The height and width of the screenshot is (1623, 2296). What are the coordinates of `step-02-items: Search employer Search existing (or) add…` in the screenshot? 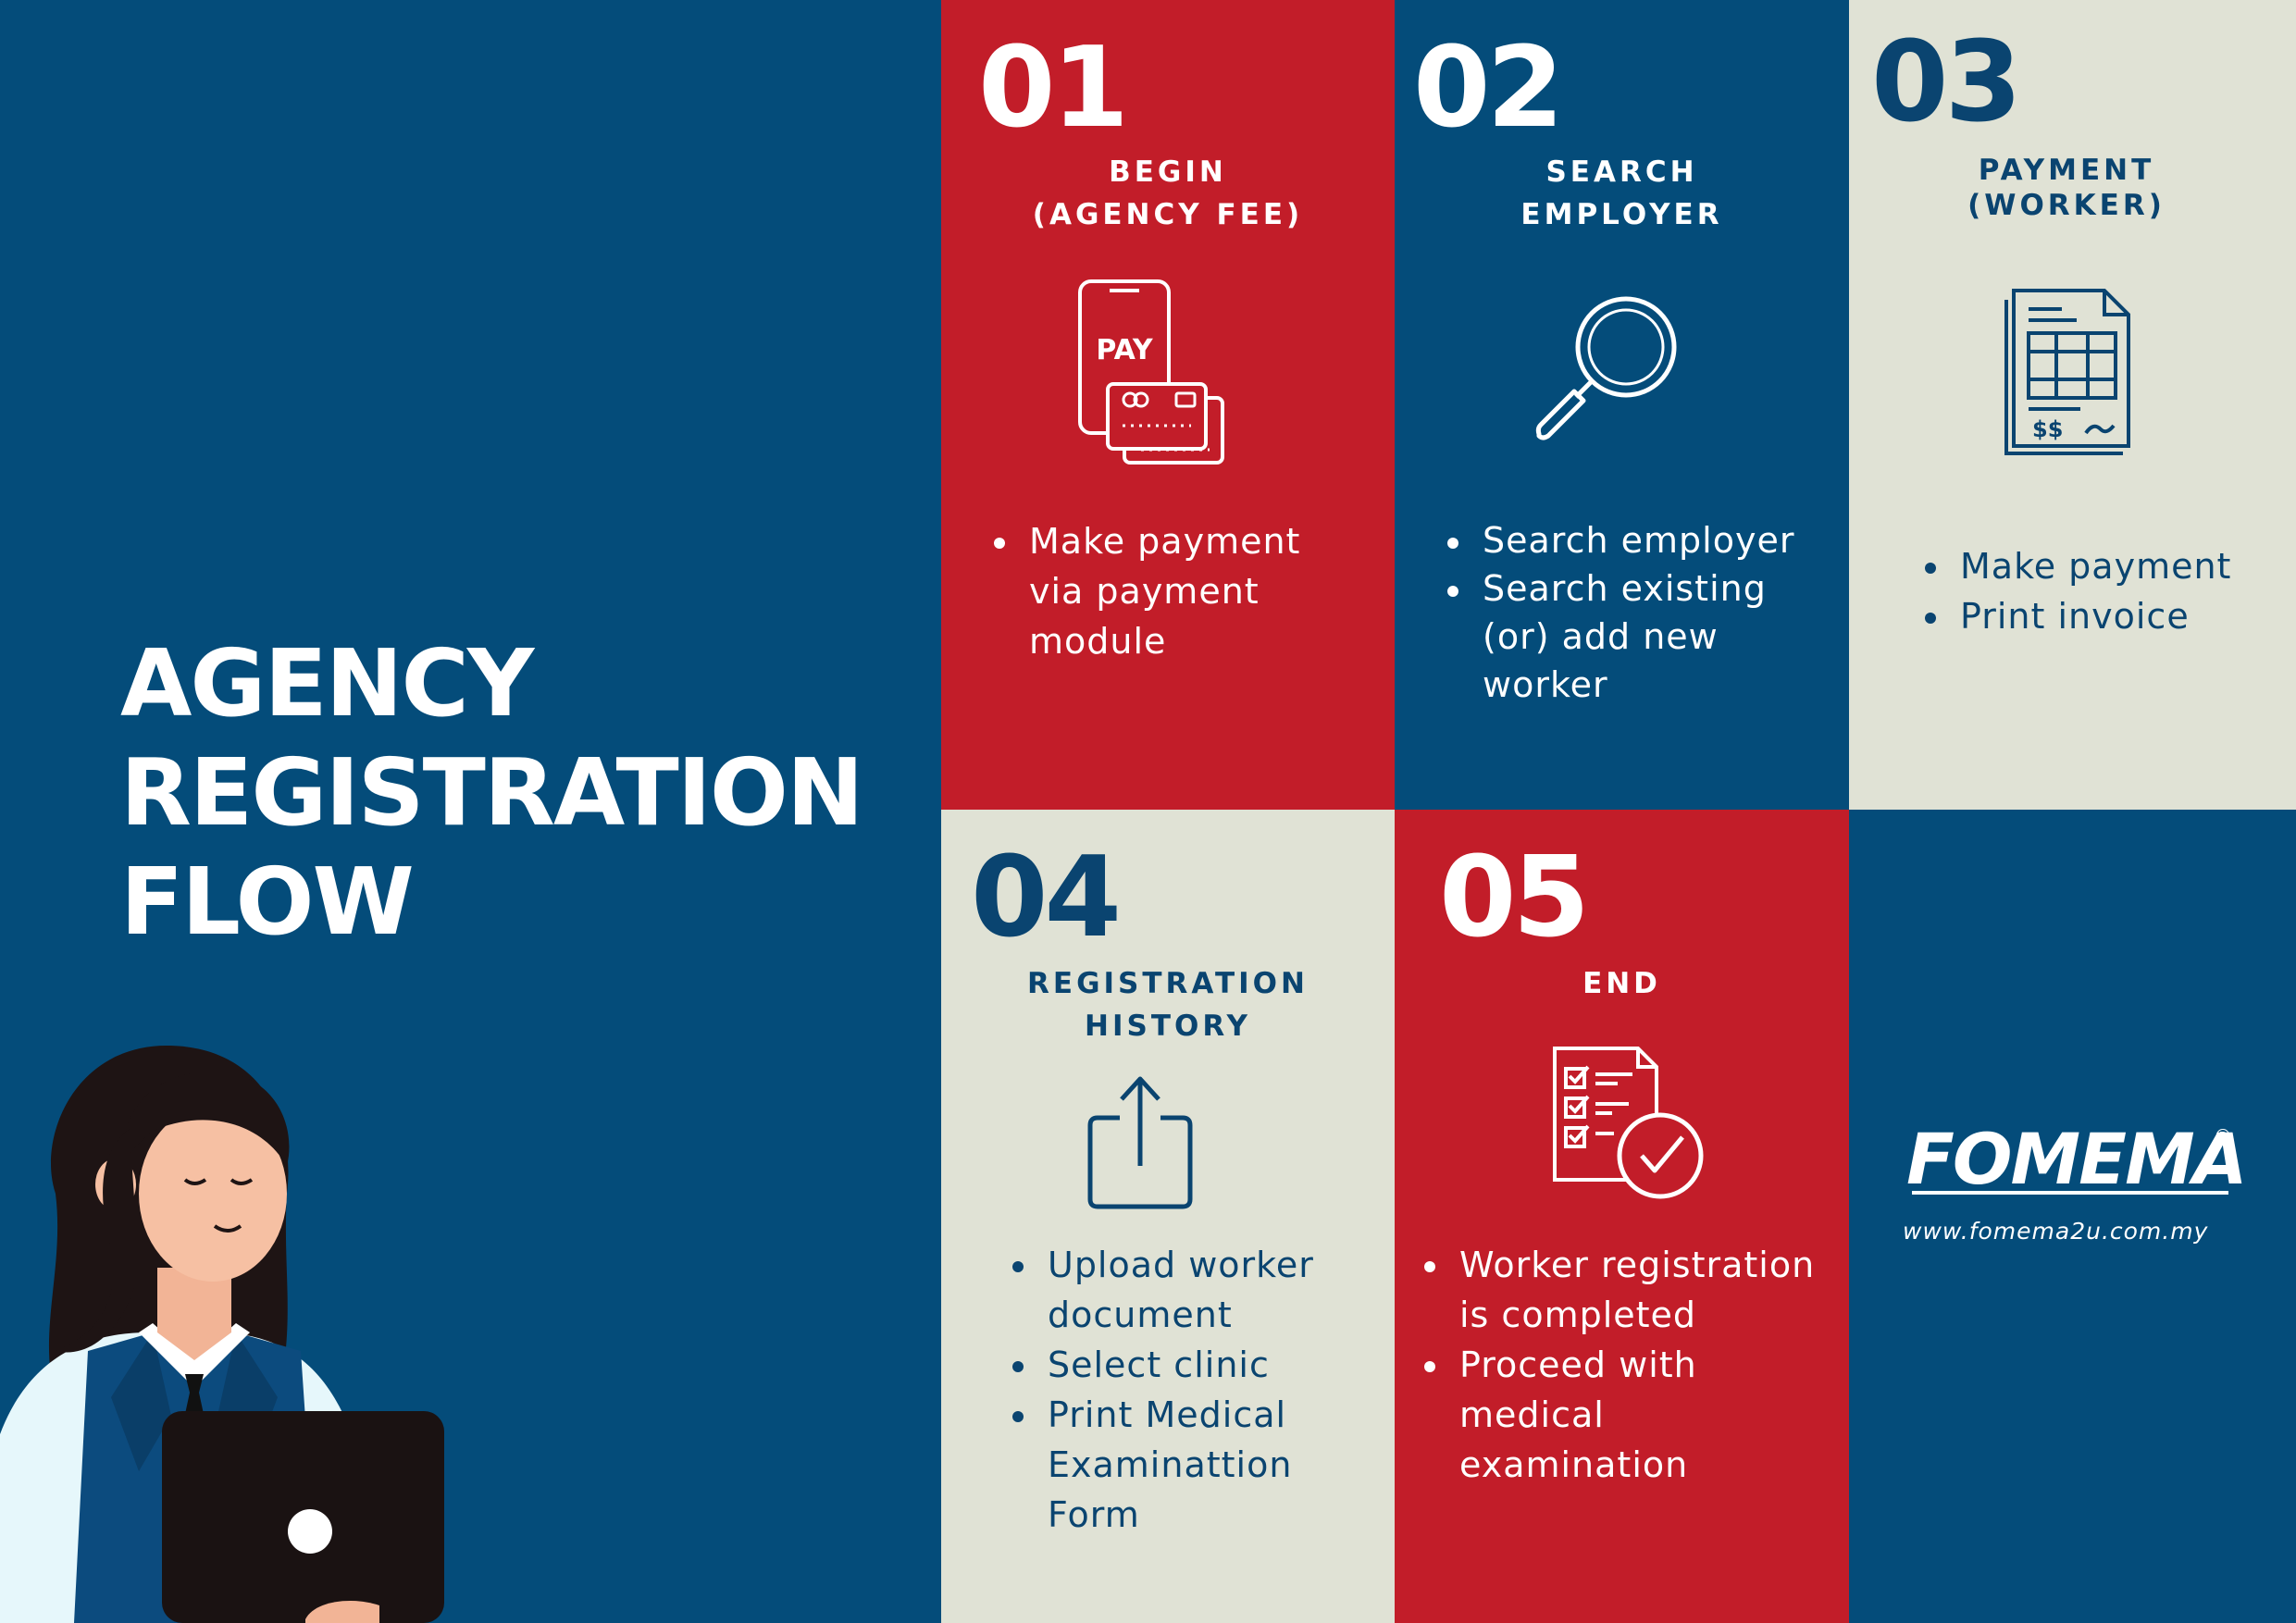 It's located at (1620, 612).